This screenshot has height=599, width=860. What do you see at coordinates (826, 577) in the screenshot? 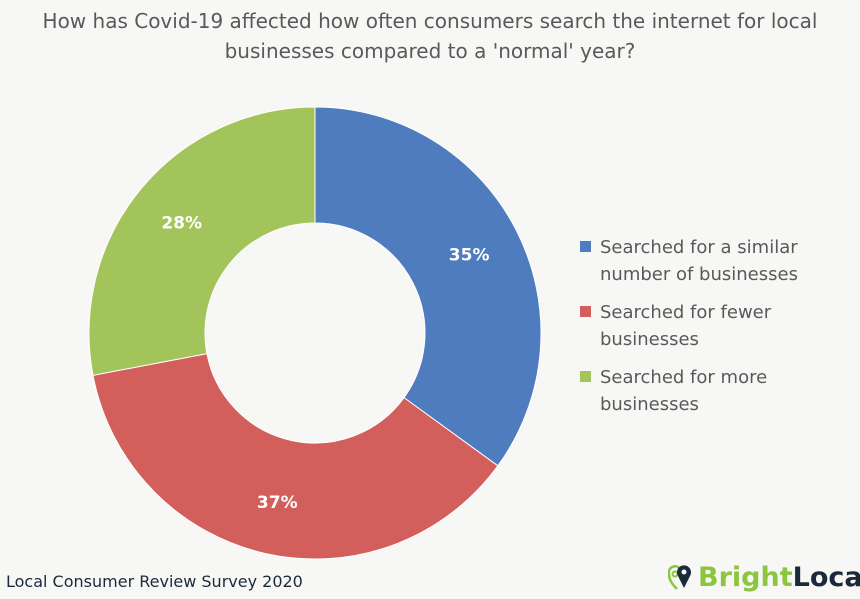
I see `logo-text-local: Local` at bounding box center [826, 577].